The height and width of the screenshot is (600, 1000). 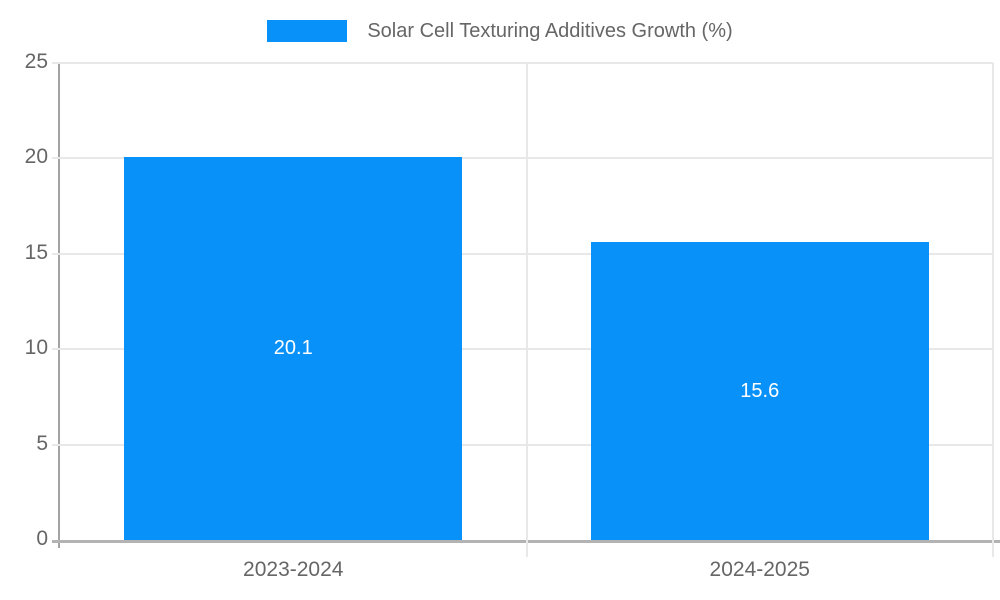 What do you see at coordinates (59, 305) in the screenshot?
I see `y-axis-line` at bounding box center [59, 305].